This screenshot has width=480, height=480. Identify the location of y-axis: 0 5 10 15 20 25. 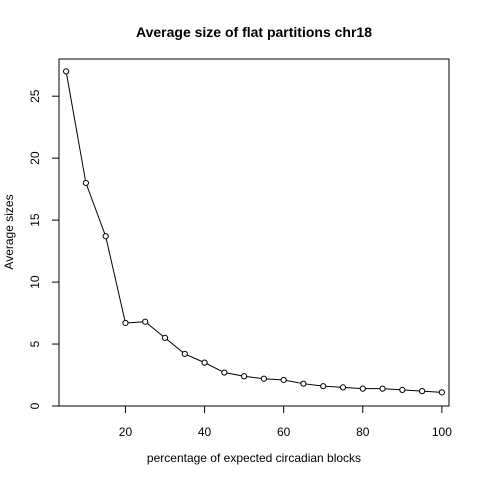
(44, 249).